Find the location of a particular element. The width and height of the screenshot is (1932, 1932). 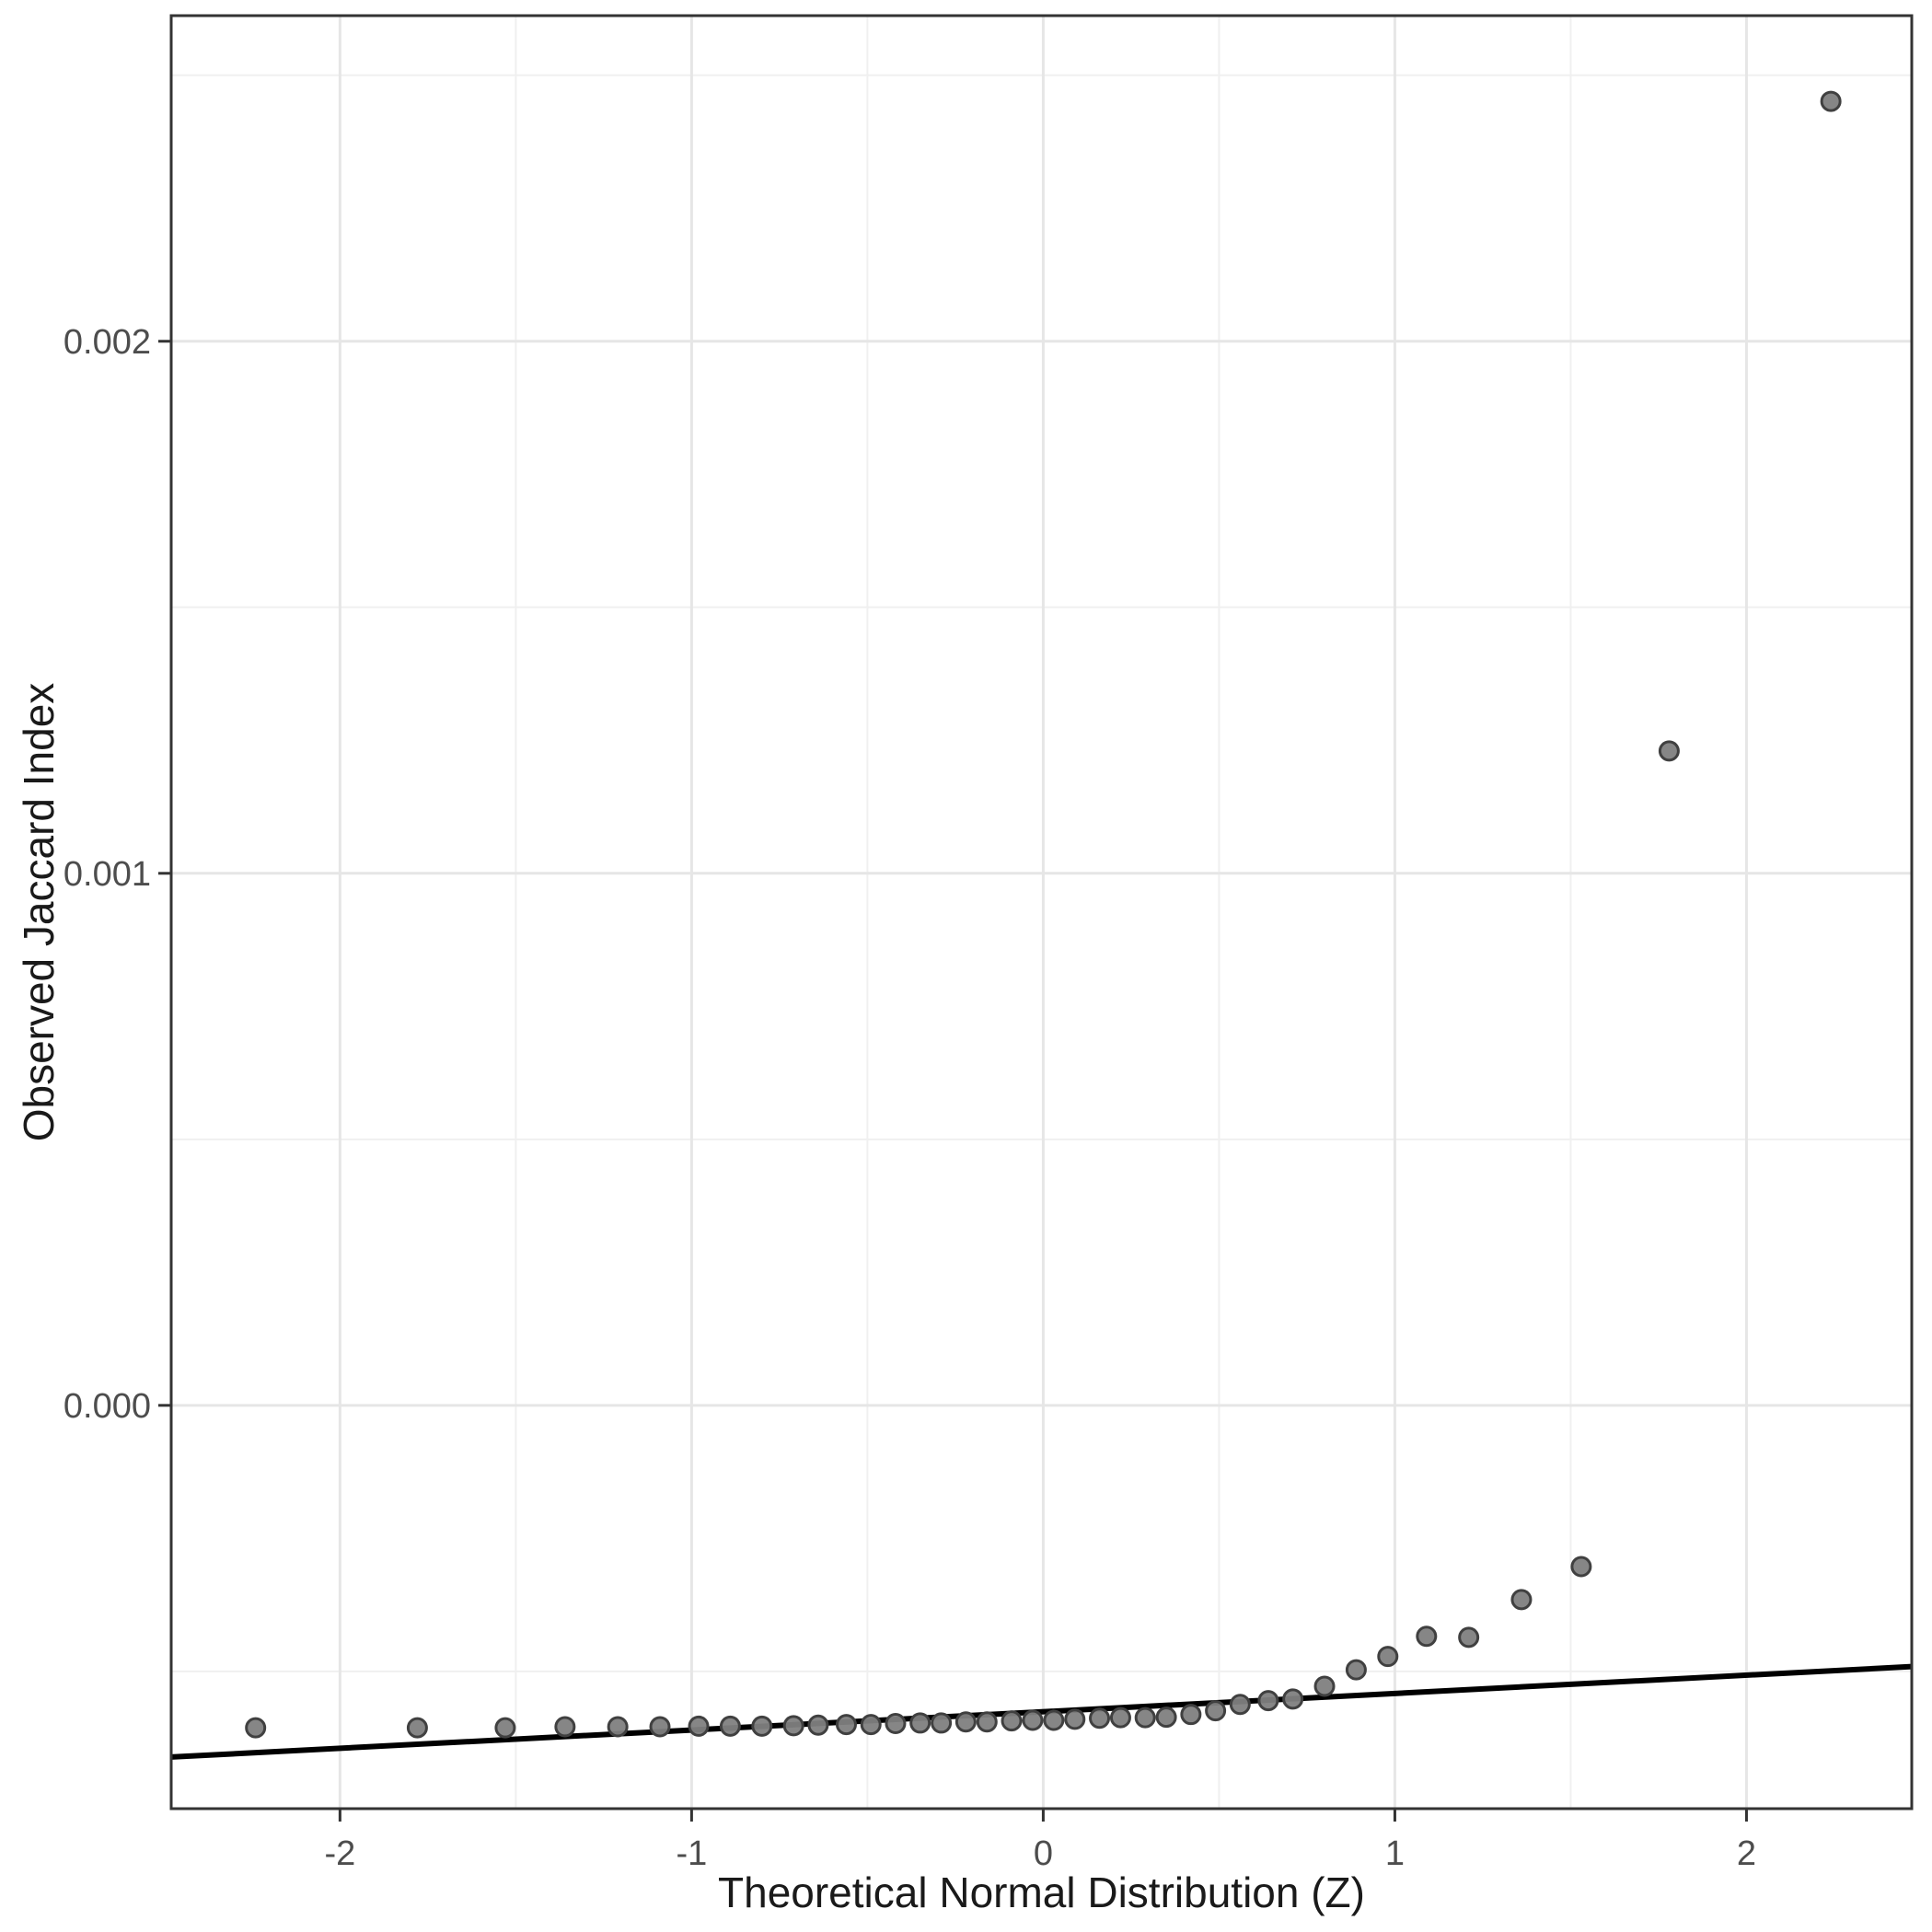

y-axis-title: Observed Jaccard Index is located at coordinates (39, 913).